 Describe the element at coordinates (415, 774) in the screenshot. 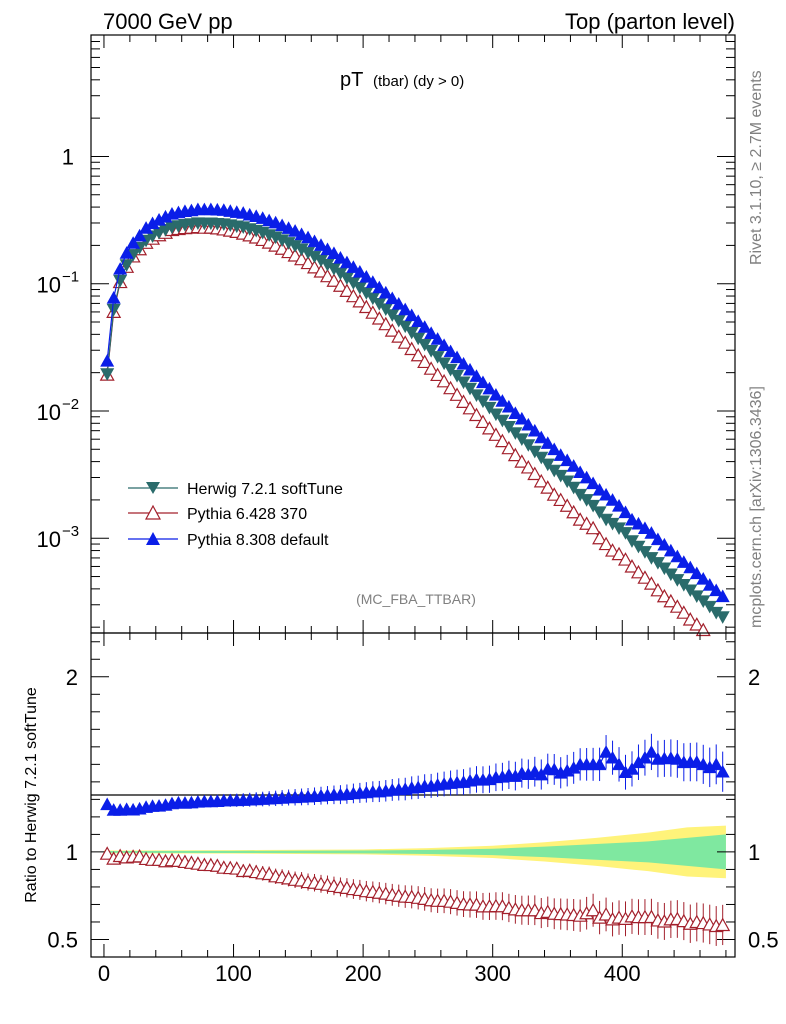

I see `ratio-series-pythia8` at that location.